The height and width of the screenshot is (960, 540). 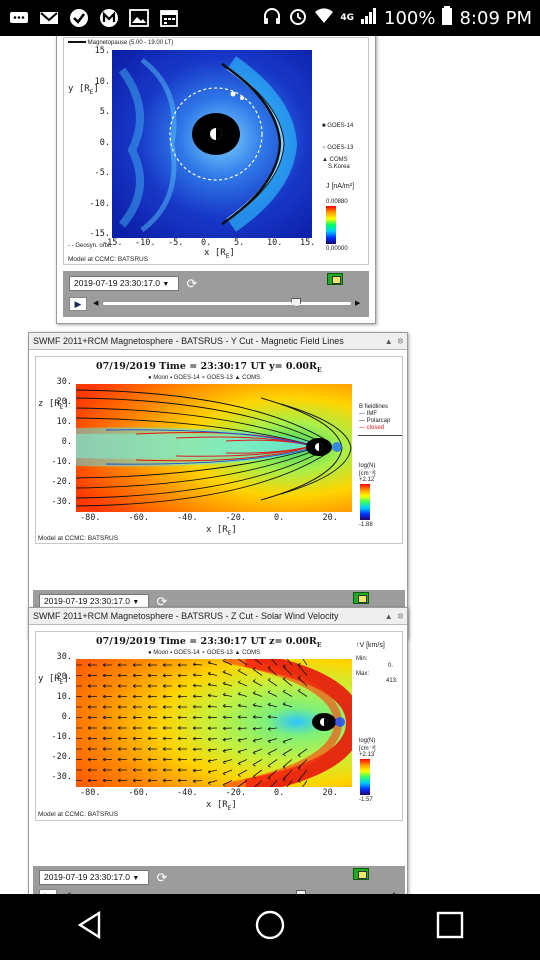 I want to click on chat-notification-icon, so click(x=19, y=18).